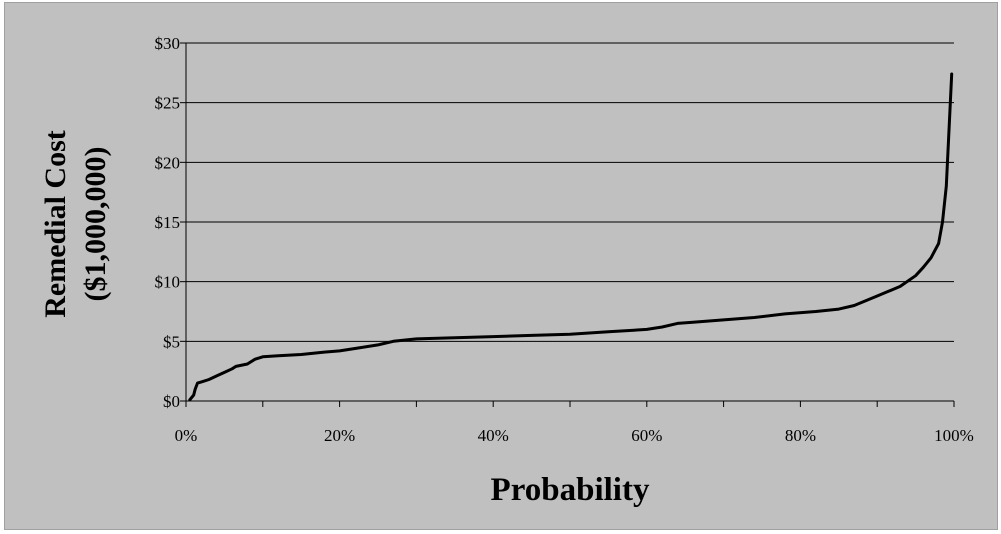 This screenshot has width=1001, height=534. Describe the element at coordinates (493, 435) in the screenshot. I see `x-tick-label-2: 40%` at that location.